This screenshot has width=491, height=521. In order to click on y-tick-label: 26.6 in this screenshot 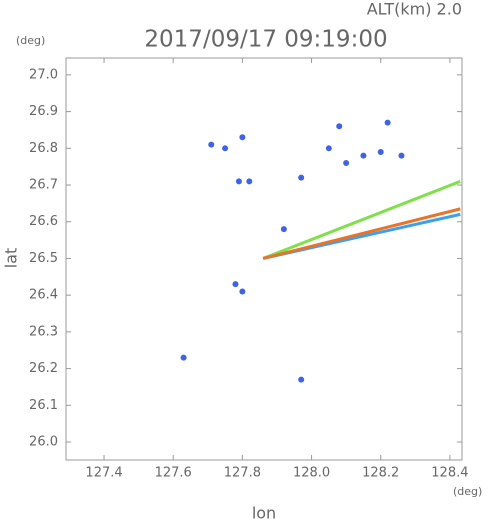, I will do `click(43, 221)`.